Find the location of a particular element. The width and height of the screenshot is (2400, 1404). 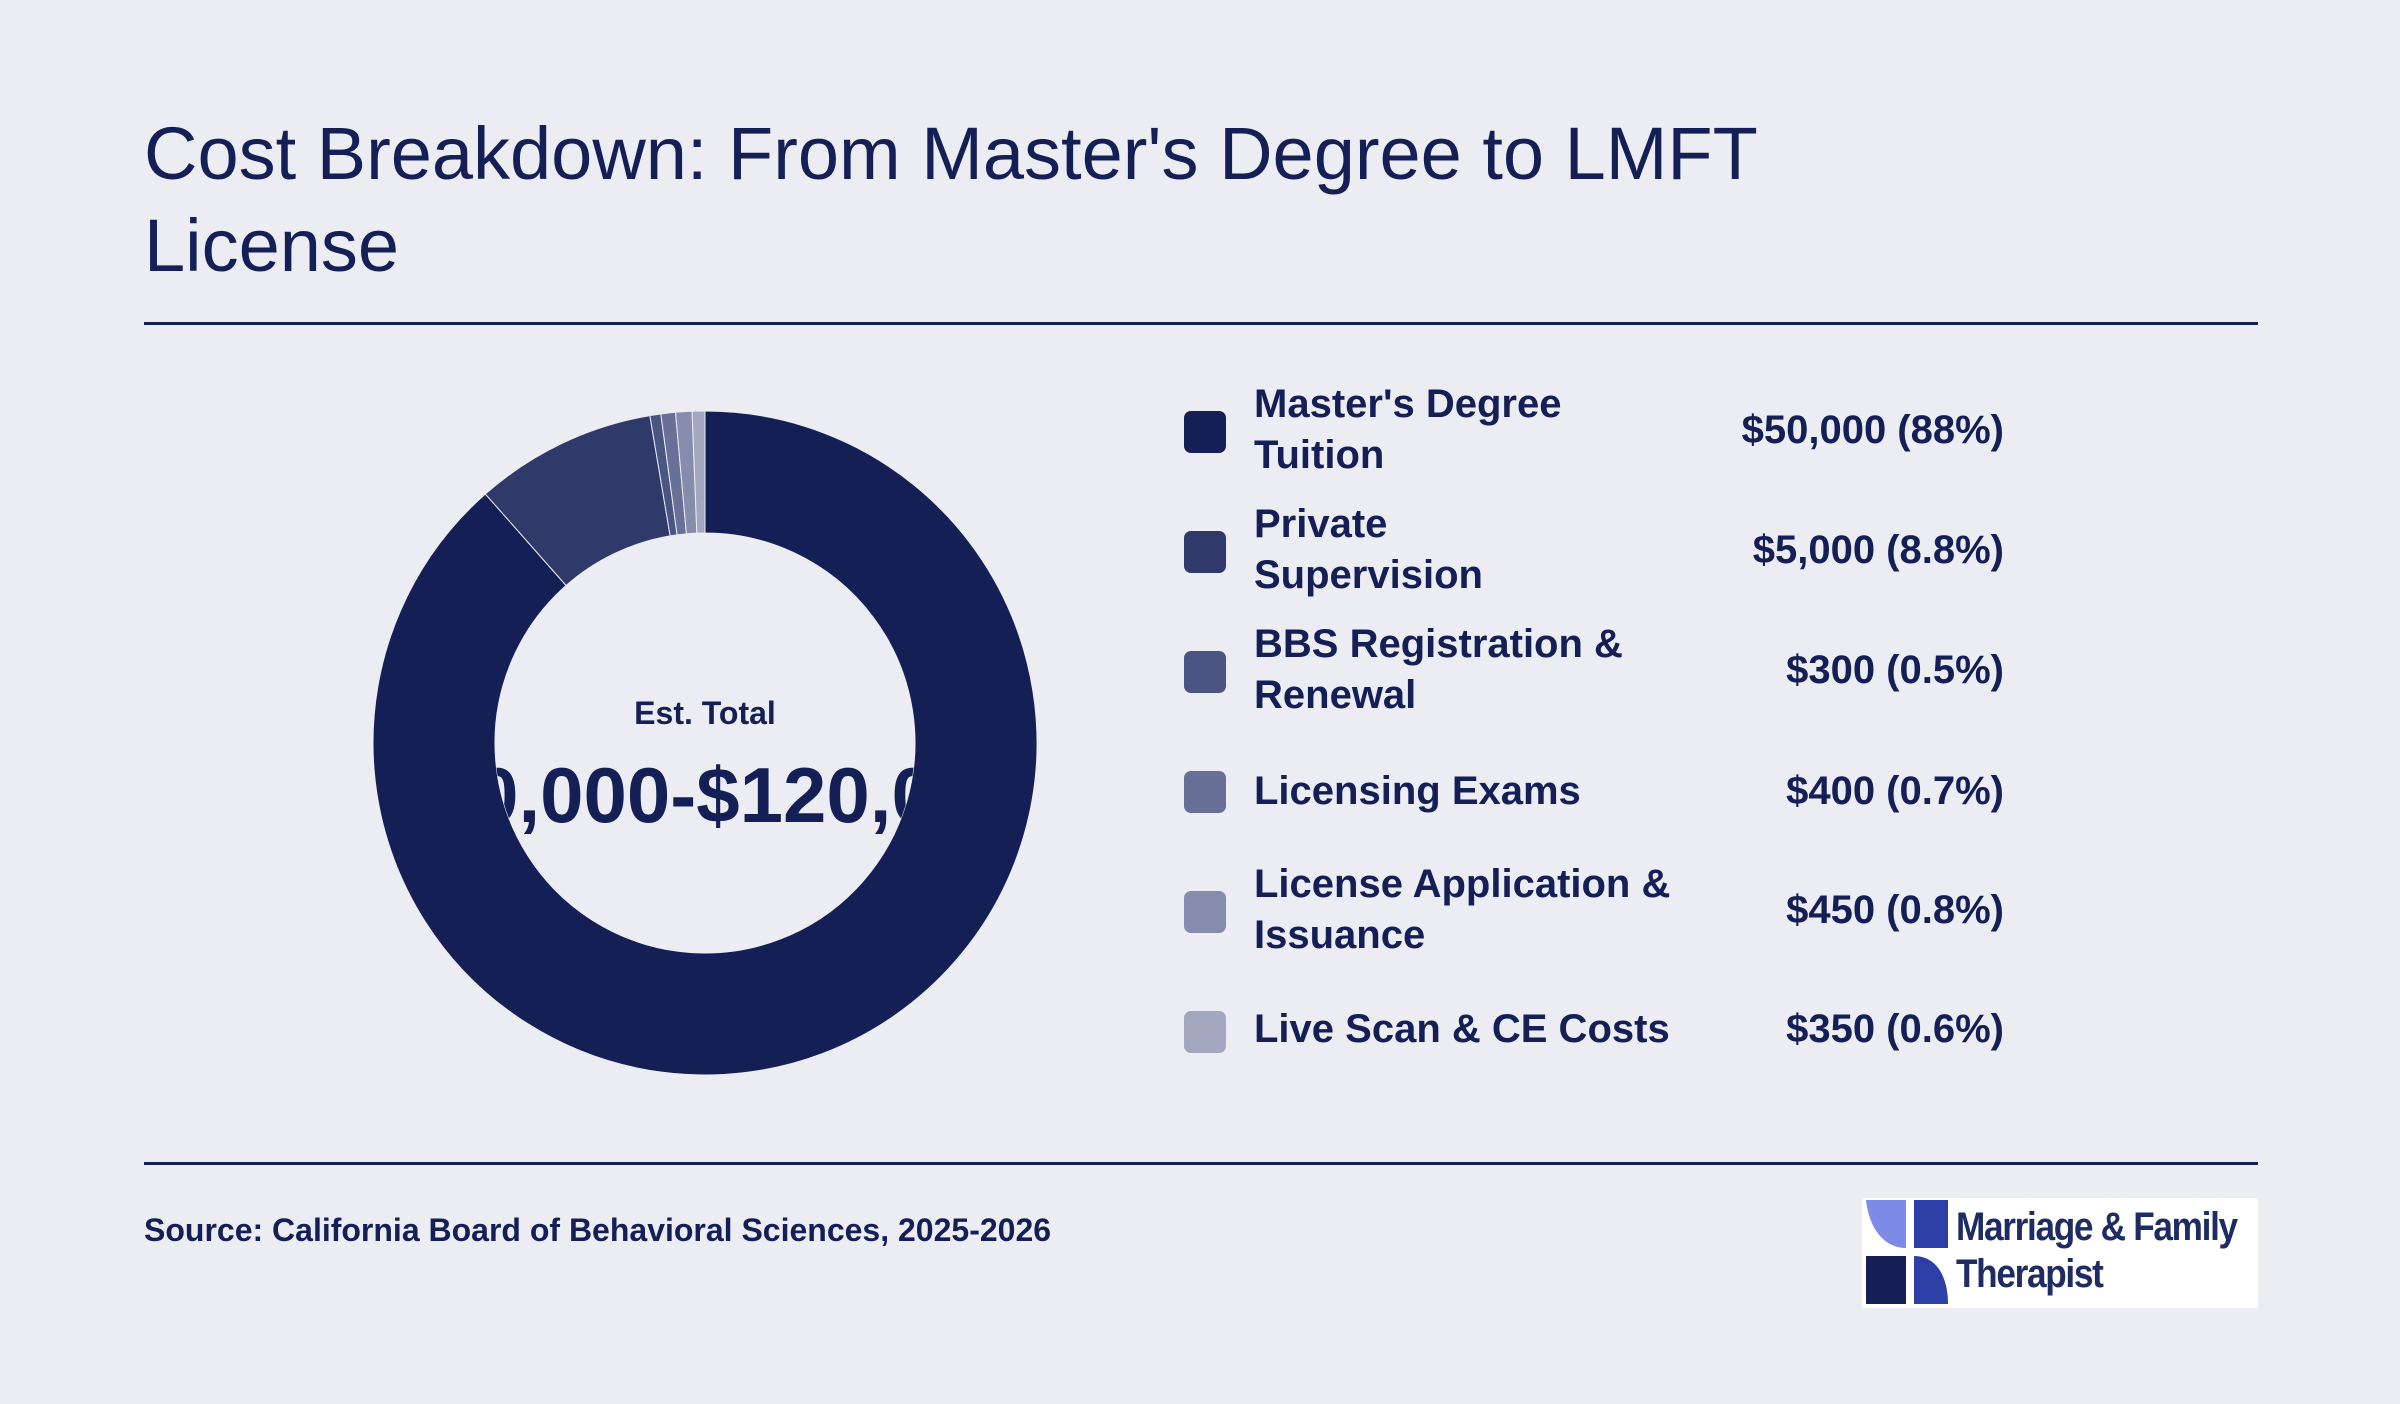

legend-value: $50,000 (88%) is located at coordinates (1872, 430).